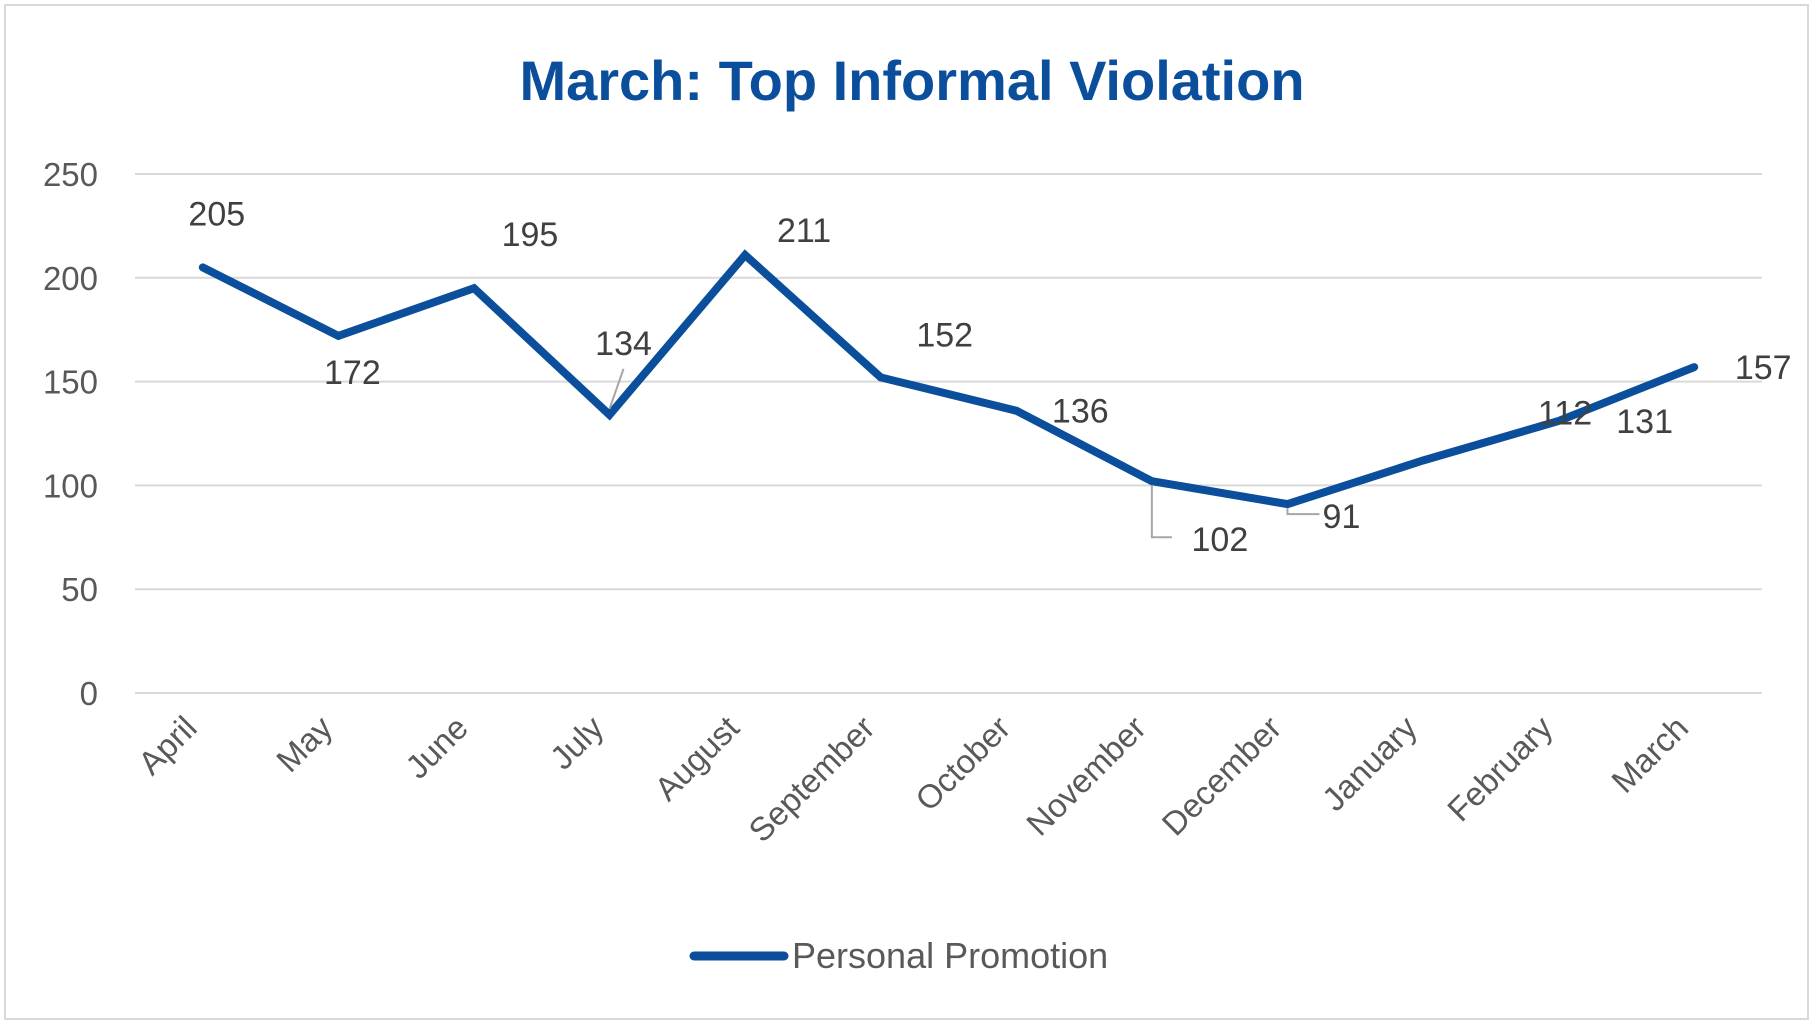  I want to click on data-label: 195, so click(530, 235).